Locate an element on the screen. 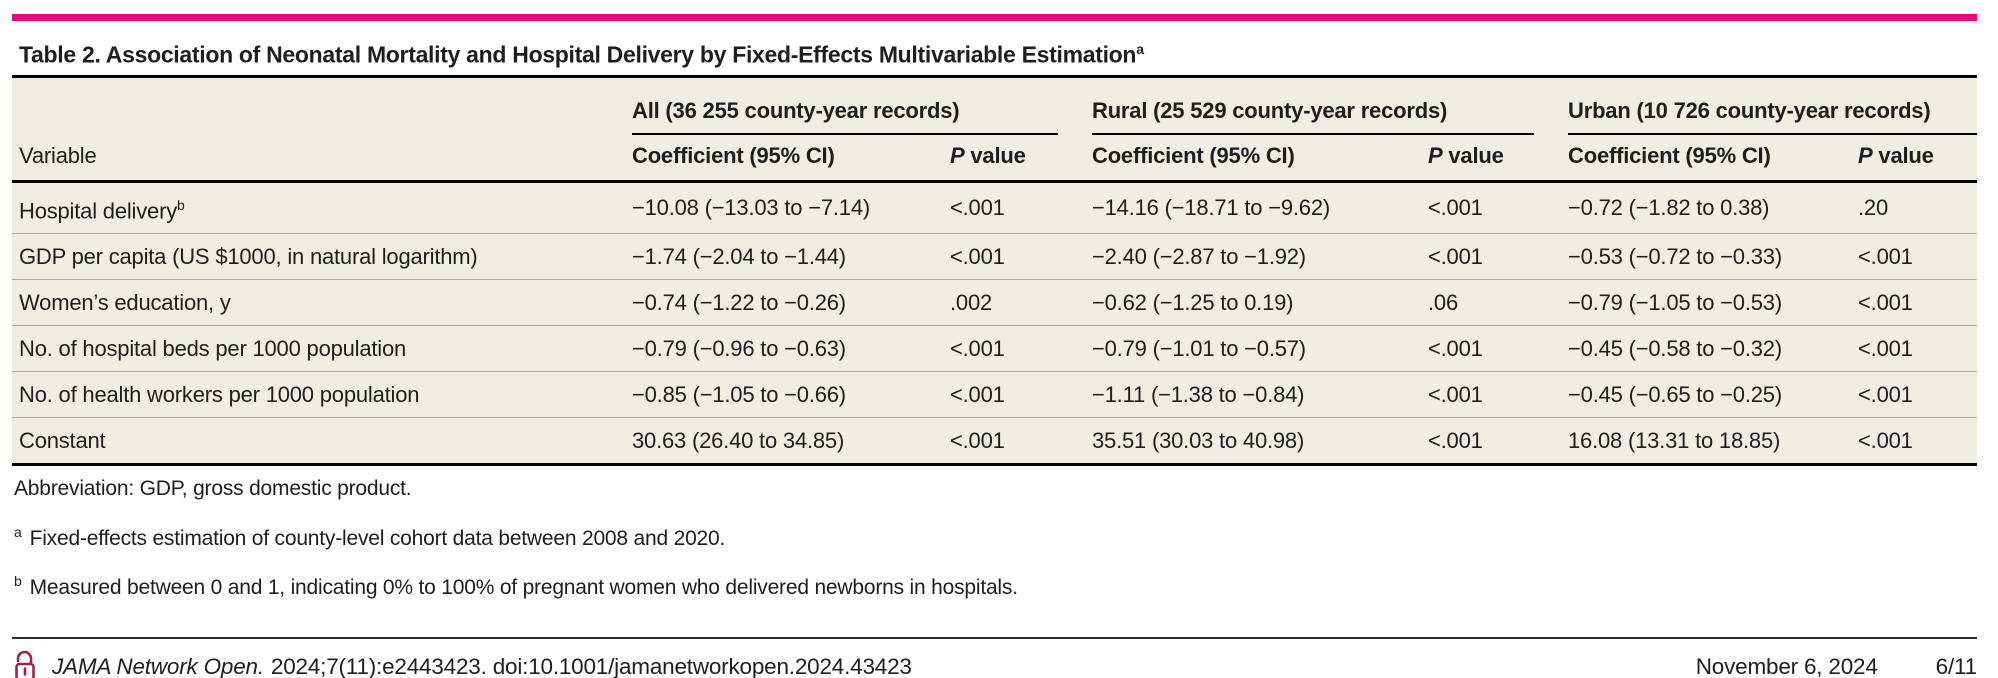 This screenshot has width=1998, height=678. footer-meta: November 6, 2024 6/11 is located at coordinates (1836, 666).